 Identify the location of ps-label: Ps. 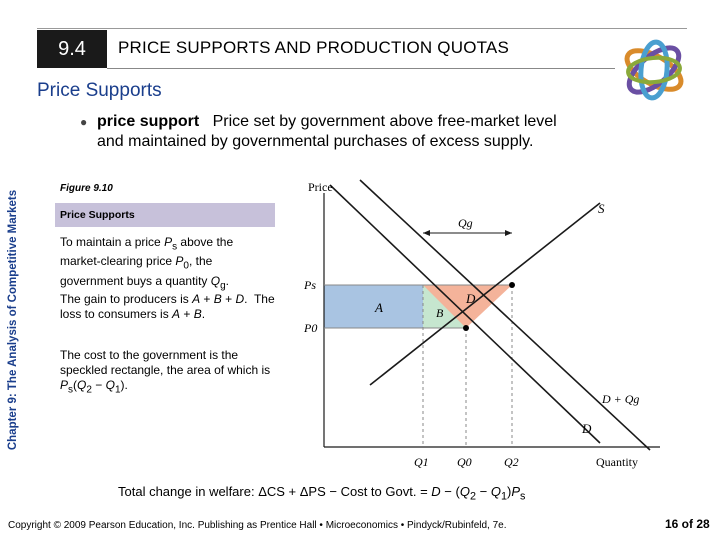
(309, 285).